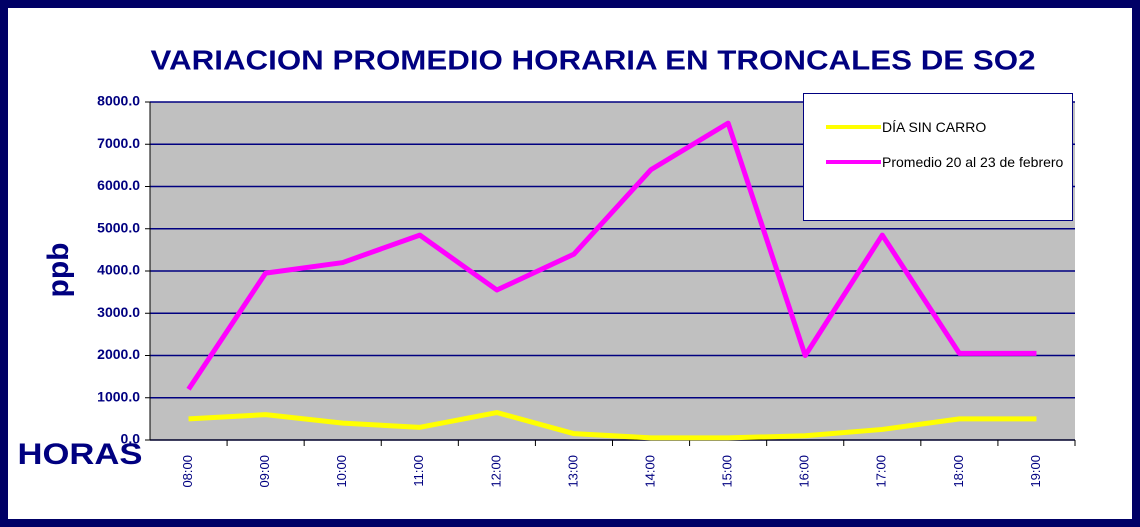  What do you see at coordinates (118, 227) in the screenshot?
I see `y-tick-label: 5000.0` at bounding box center [118, 227].